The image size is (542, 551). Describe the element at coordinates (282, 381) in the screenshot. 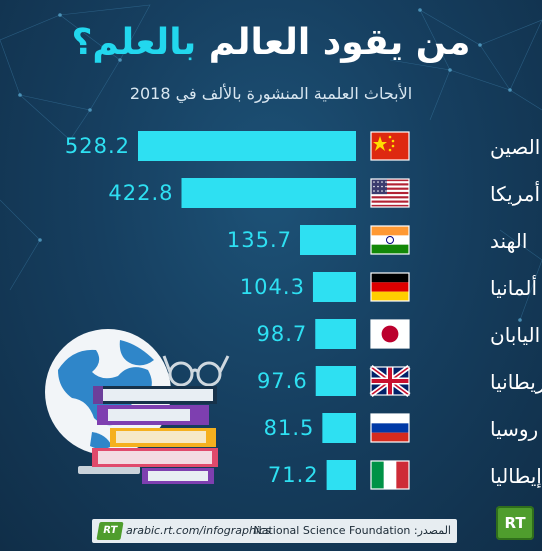

I see `value-label-5: 97.6` at that location.